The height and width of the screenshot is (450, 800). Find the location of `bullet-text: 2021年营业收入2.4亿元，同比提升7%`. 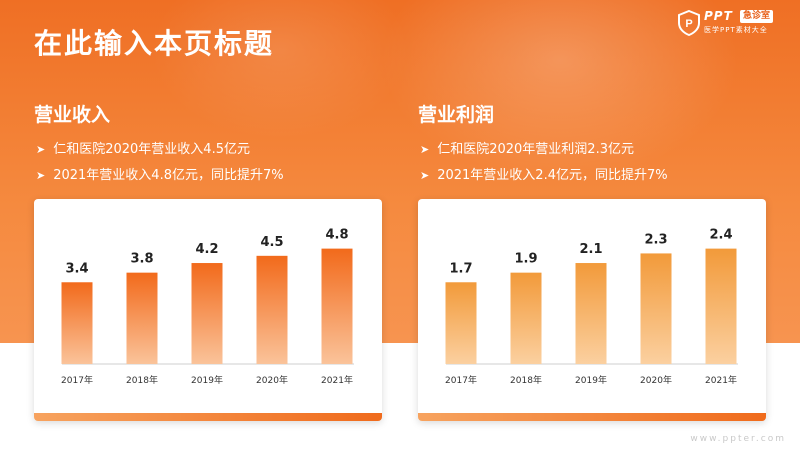

bullet-text: 2021年营业收入2.4亿元，同比提升7% is located at coordinates (552, 175).